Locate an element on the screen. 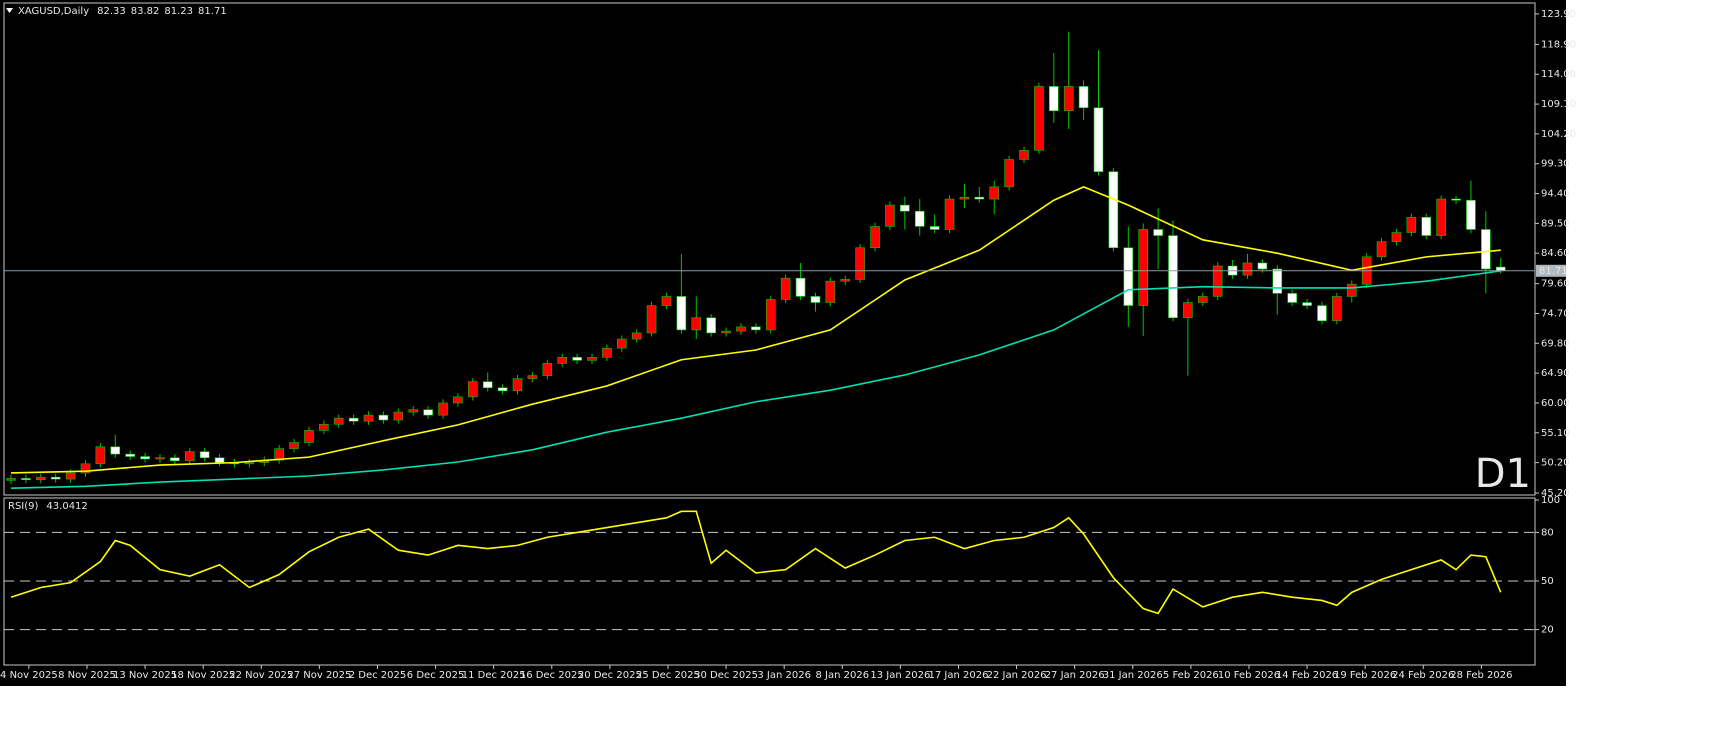  menu-arrow is located at coordinates (9, 10).